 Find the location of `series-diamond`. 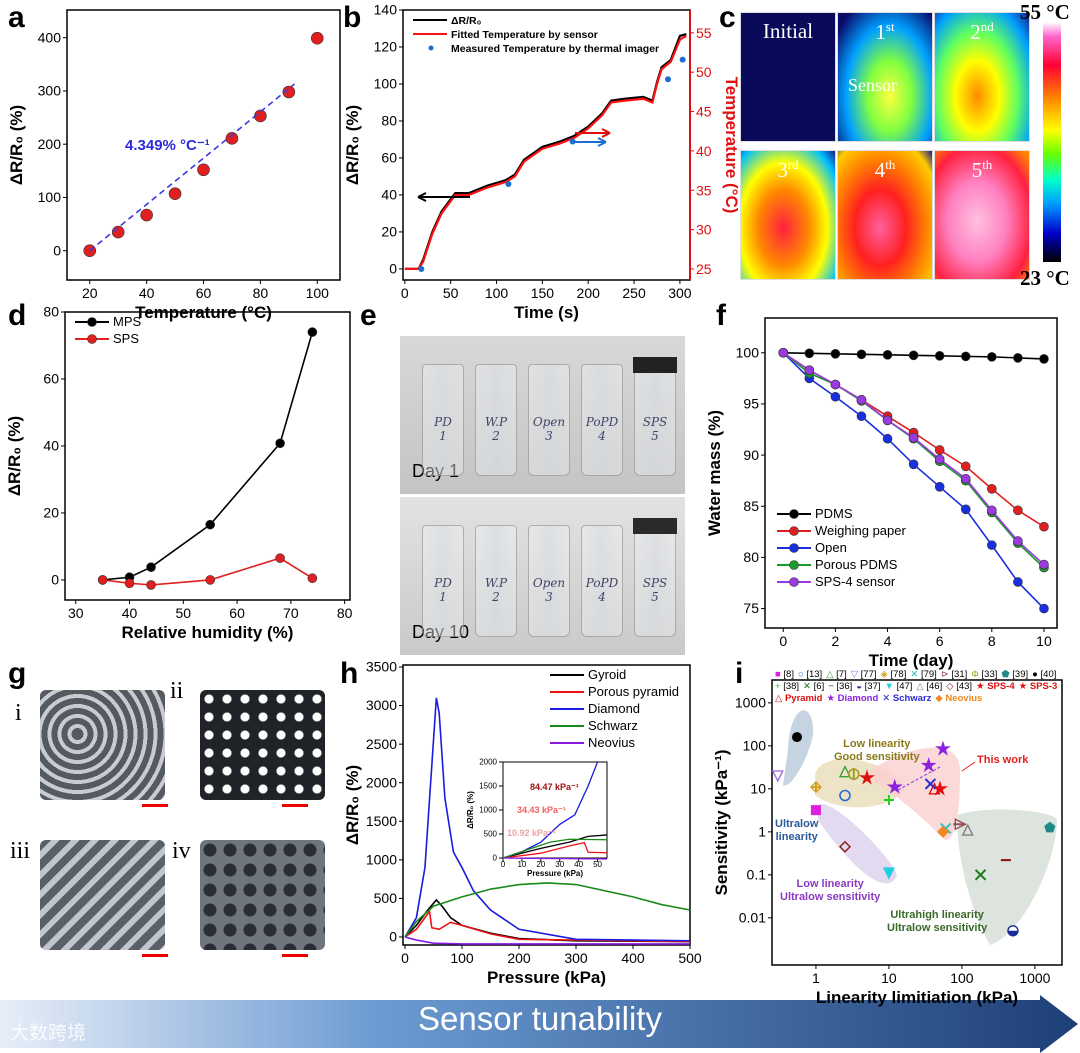

series-diamond is located at coordinates (547, 819).